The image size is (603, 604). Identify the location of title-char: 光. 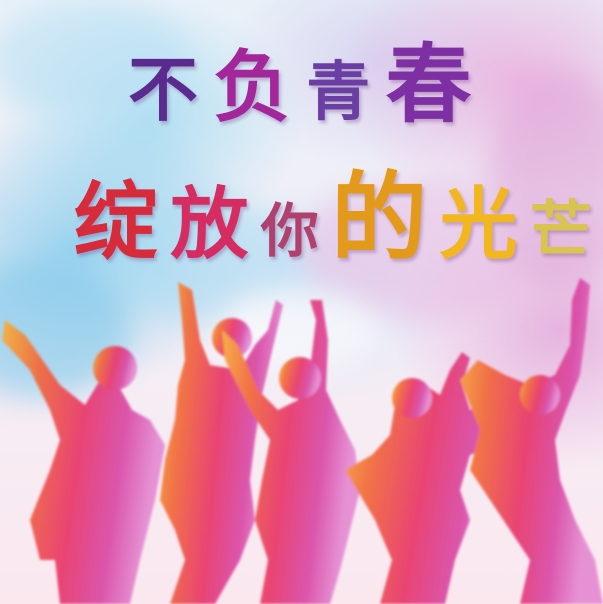
(479, 224).